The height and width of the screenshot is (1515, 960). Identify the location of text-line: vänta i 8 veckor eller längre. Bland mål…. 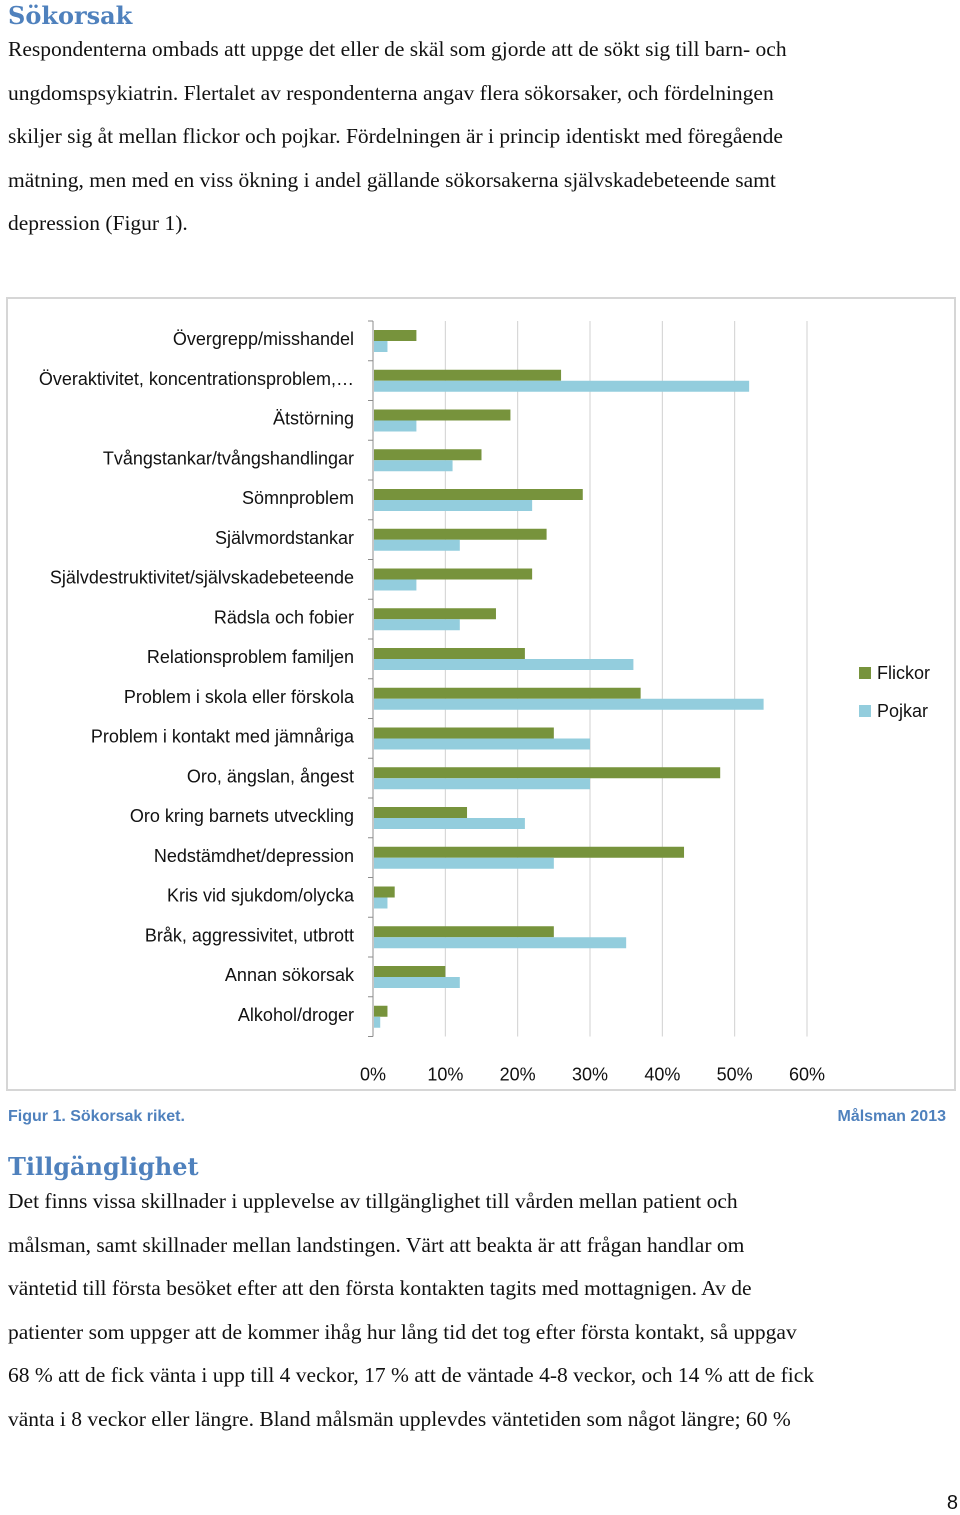
(399, 1418).